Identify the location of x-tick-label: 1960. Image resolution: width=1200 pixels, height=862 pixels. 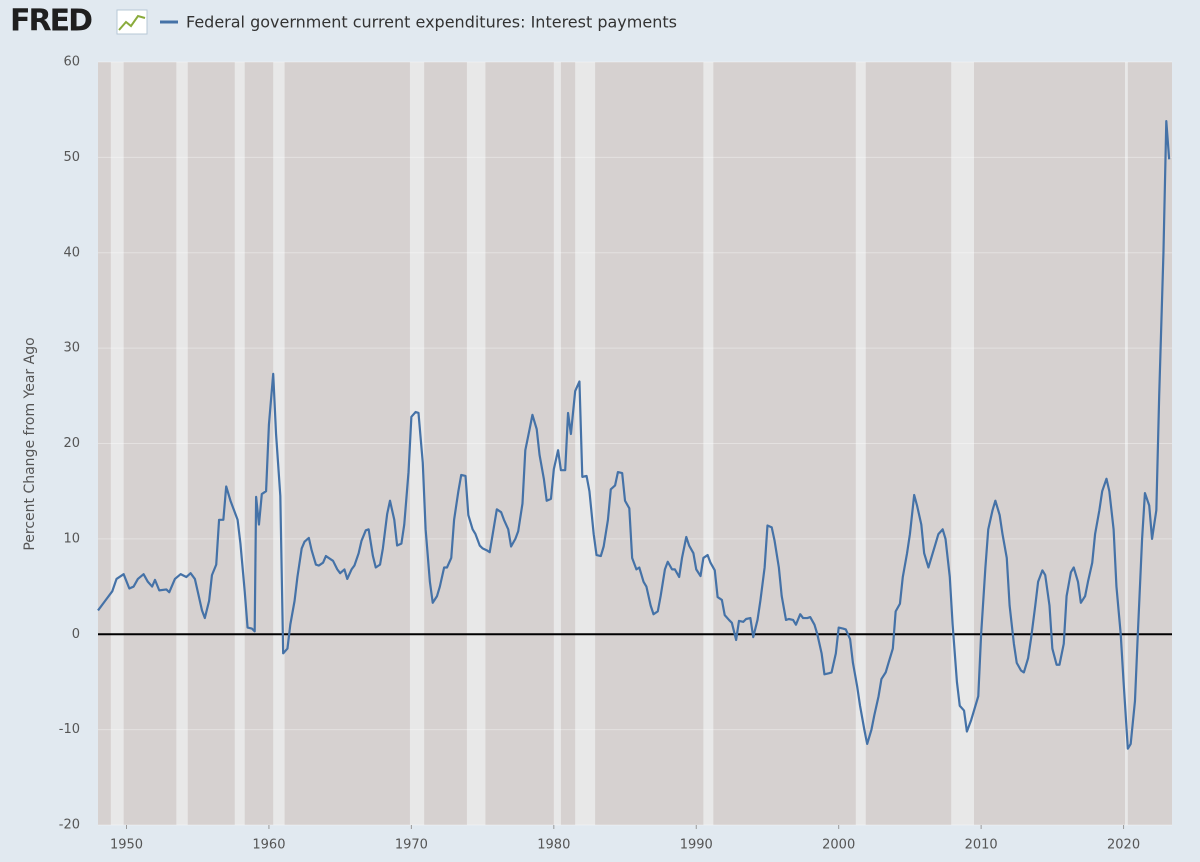
(268, 845).